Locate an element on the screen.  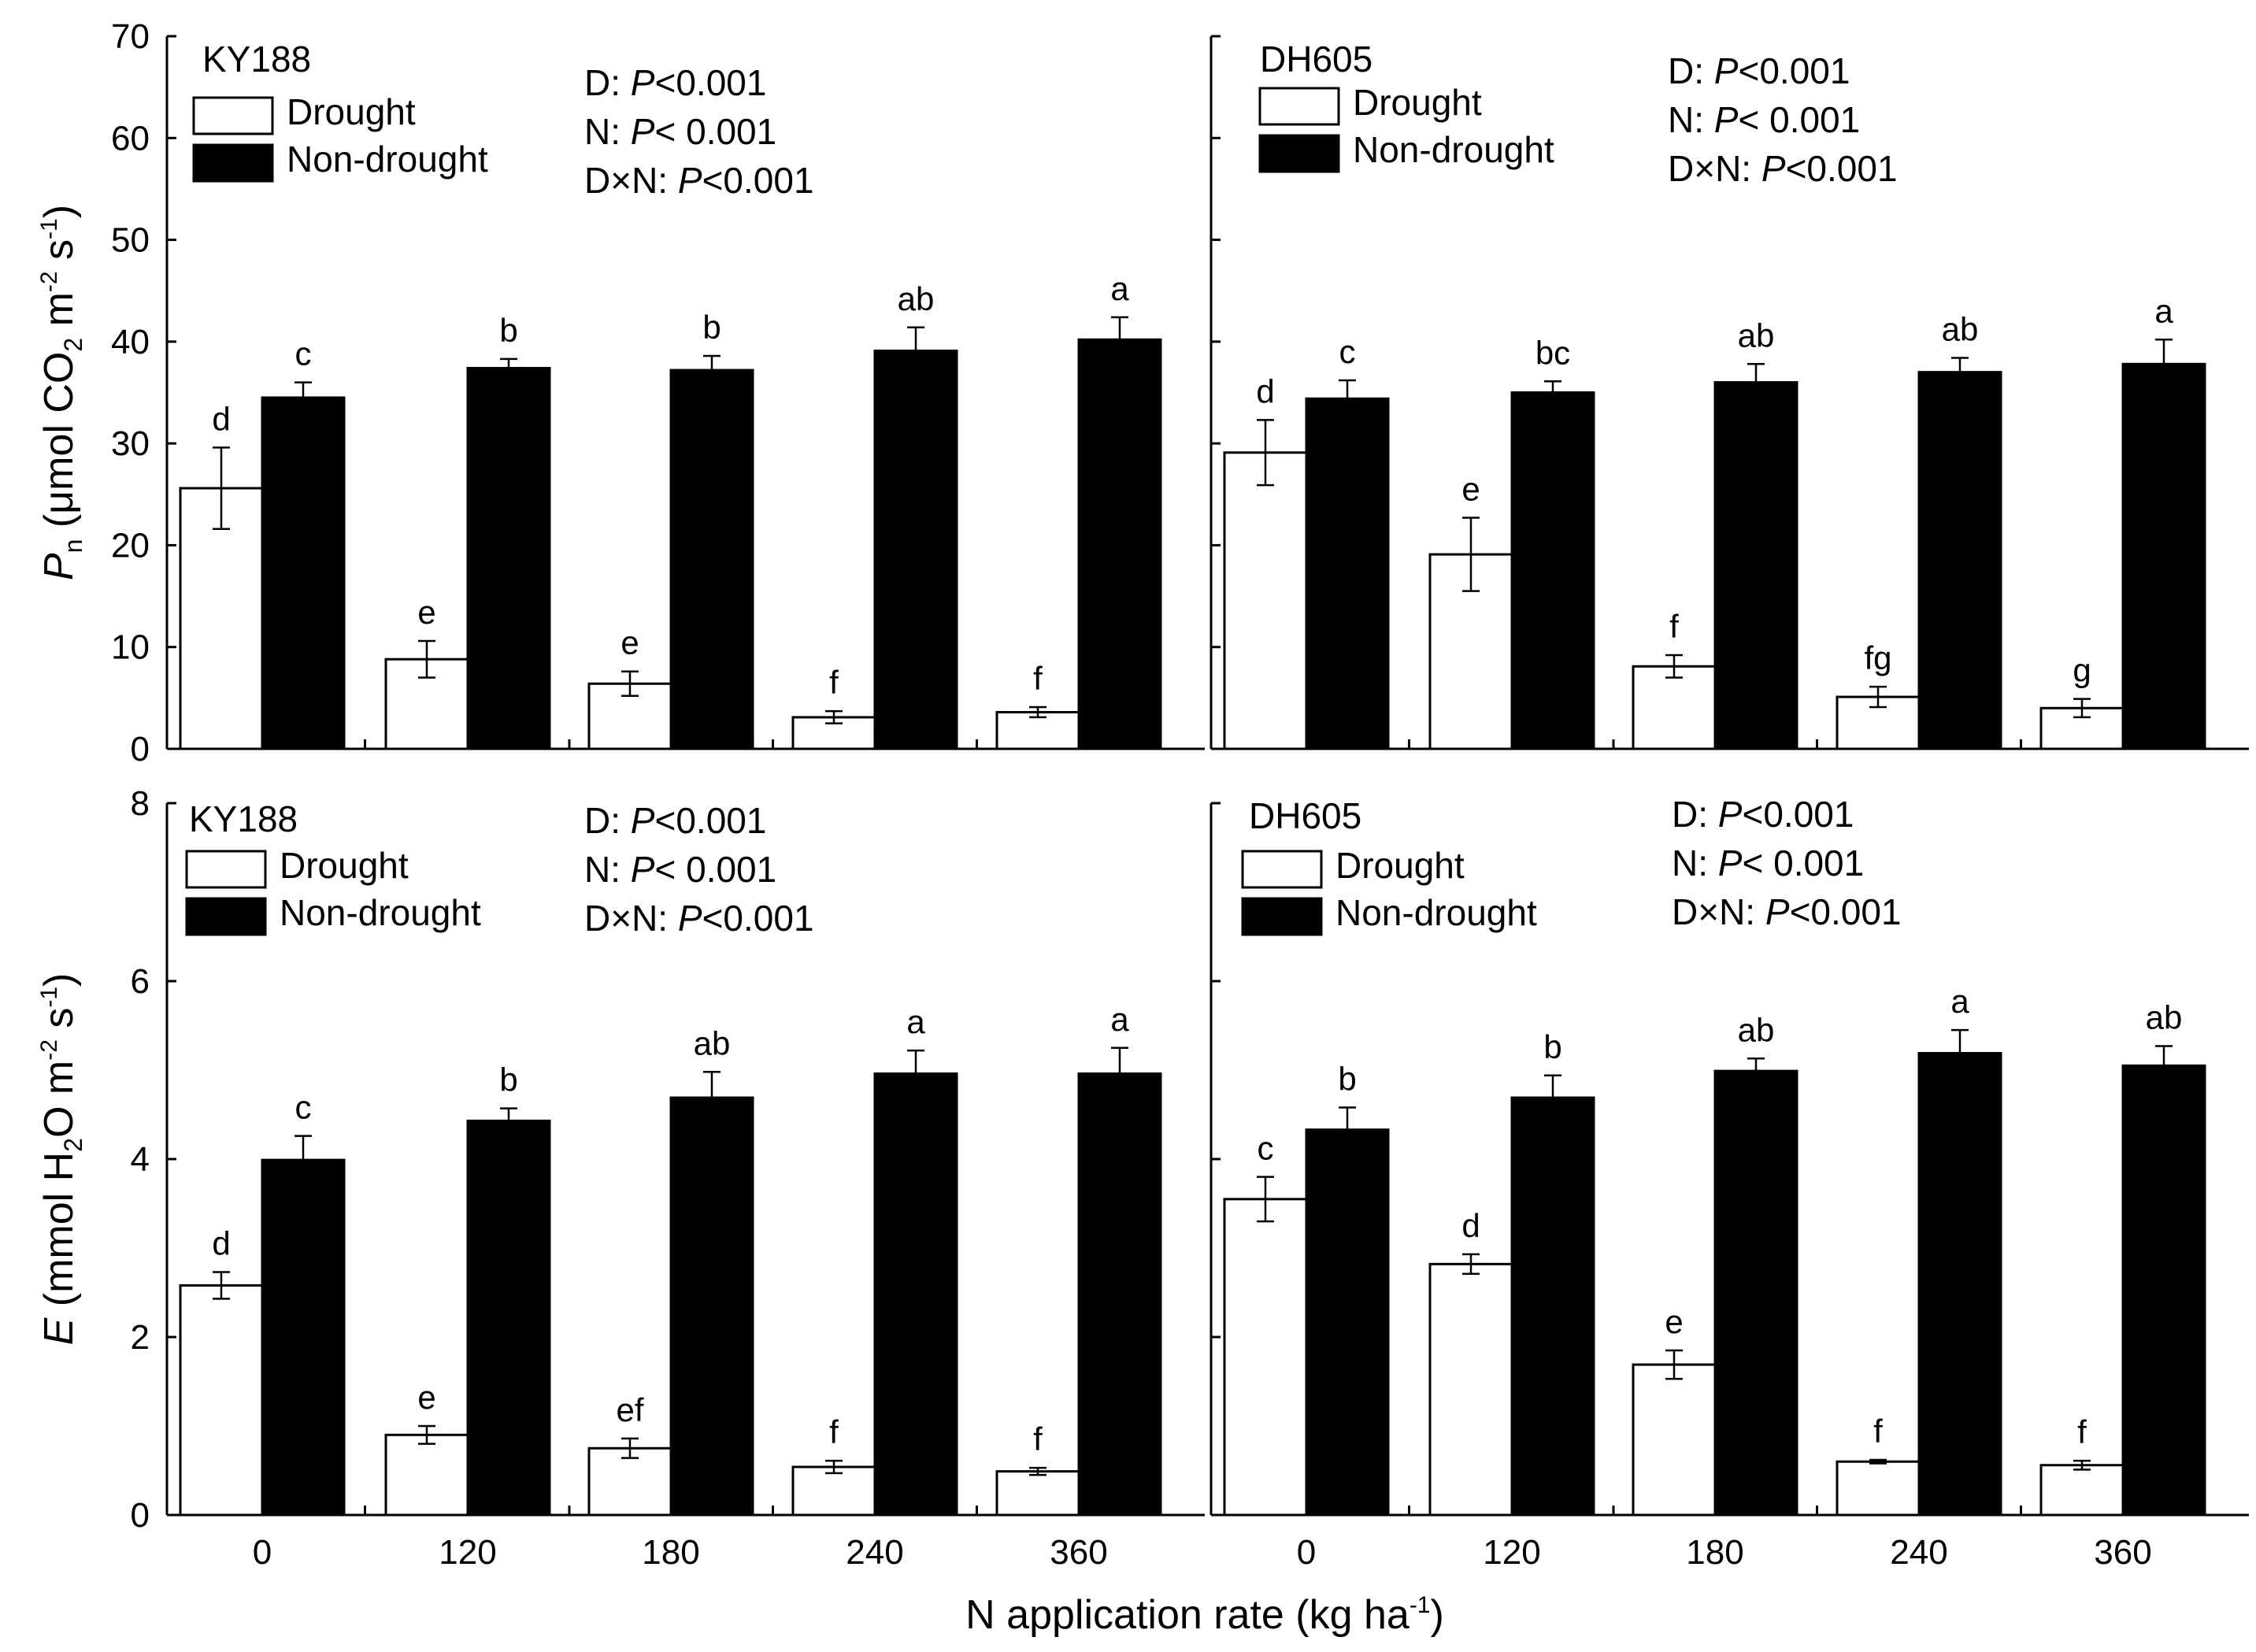
y-title-close: ) is located at coordinates (59, 211).